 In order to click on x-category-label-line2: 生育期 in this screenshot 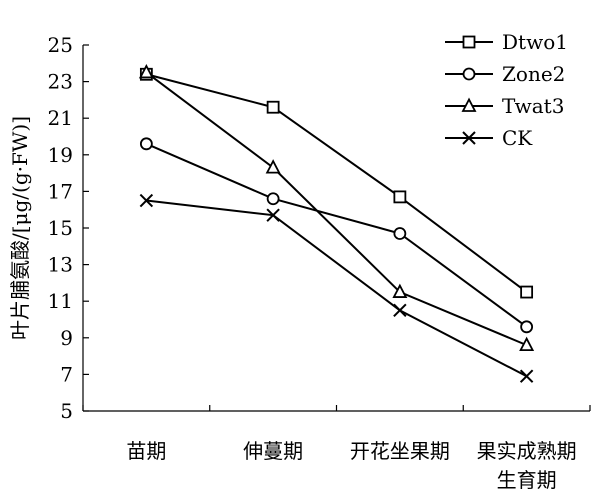, I will do `click(527, 480)`.